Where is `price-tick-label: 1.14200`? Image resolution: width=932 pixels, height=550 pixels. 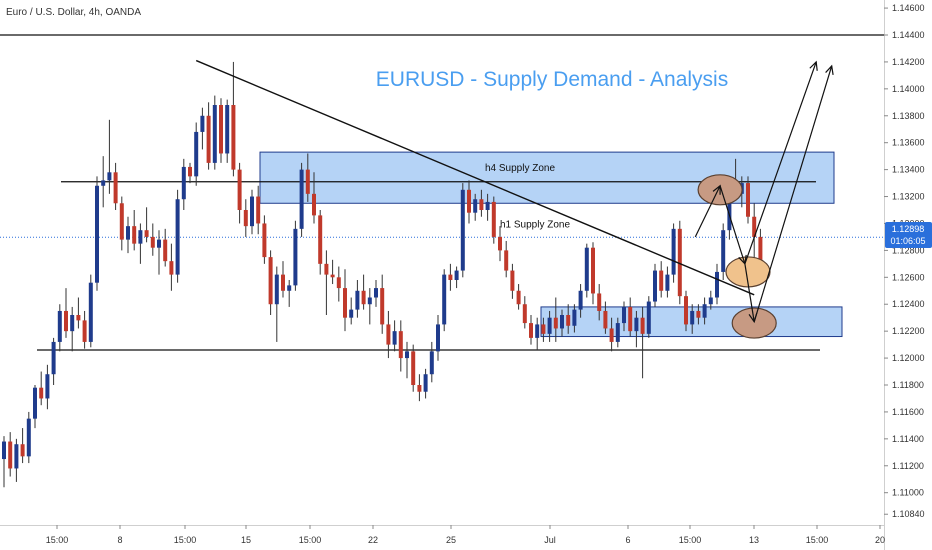 price-tick-label: 1.14200 is located at coordinates (908, 62).